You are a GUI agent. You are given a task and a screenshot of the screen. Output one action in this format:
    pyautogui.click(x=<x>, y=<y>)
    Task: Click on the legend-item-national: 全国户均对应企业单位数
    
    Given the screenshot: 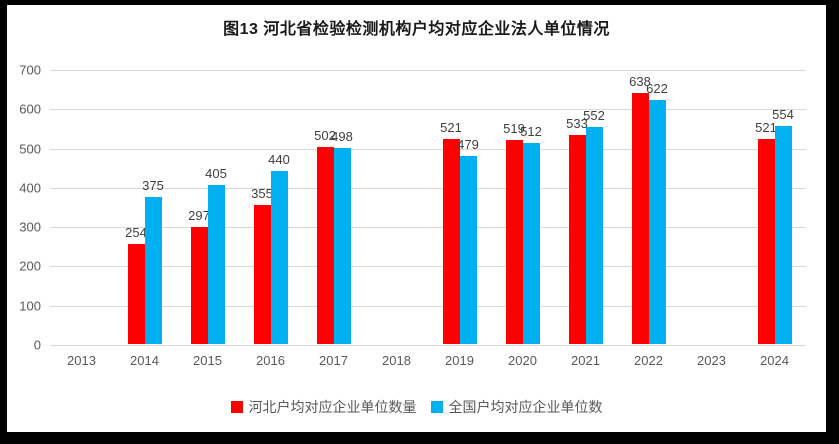 What is the action you would take?
    pyautogui.click(x=516, y=407)
    